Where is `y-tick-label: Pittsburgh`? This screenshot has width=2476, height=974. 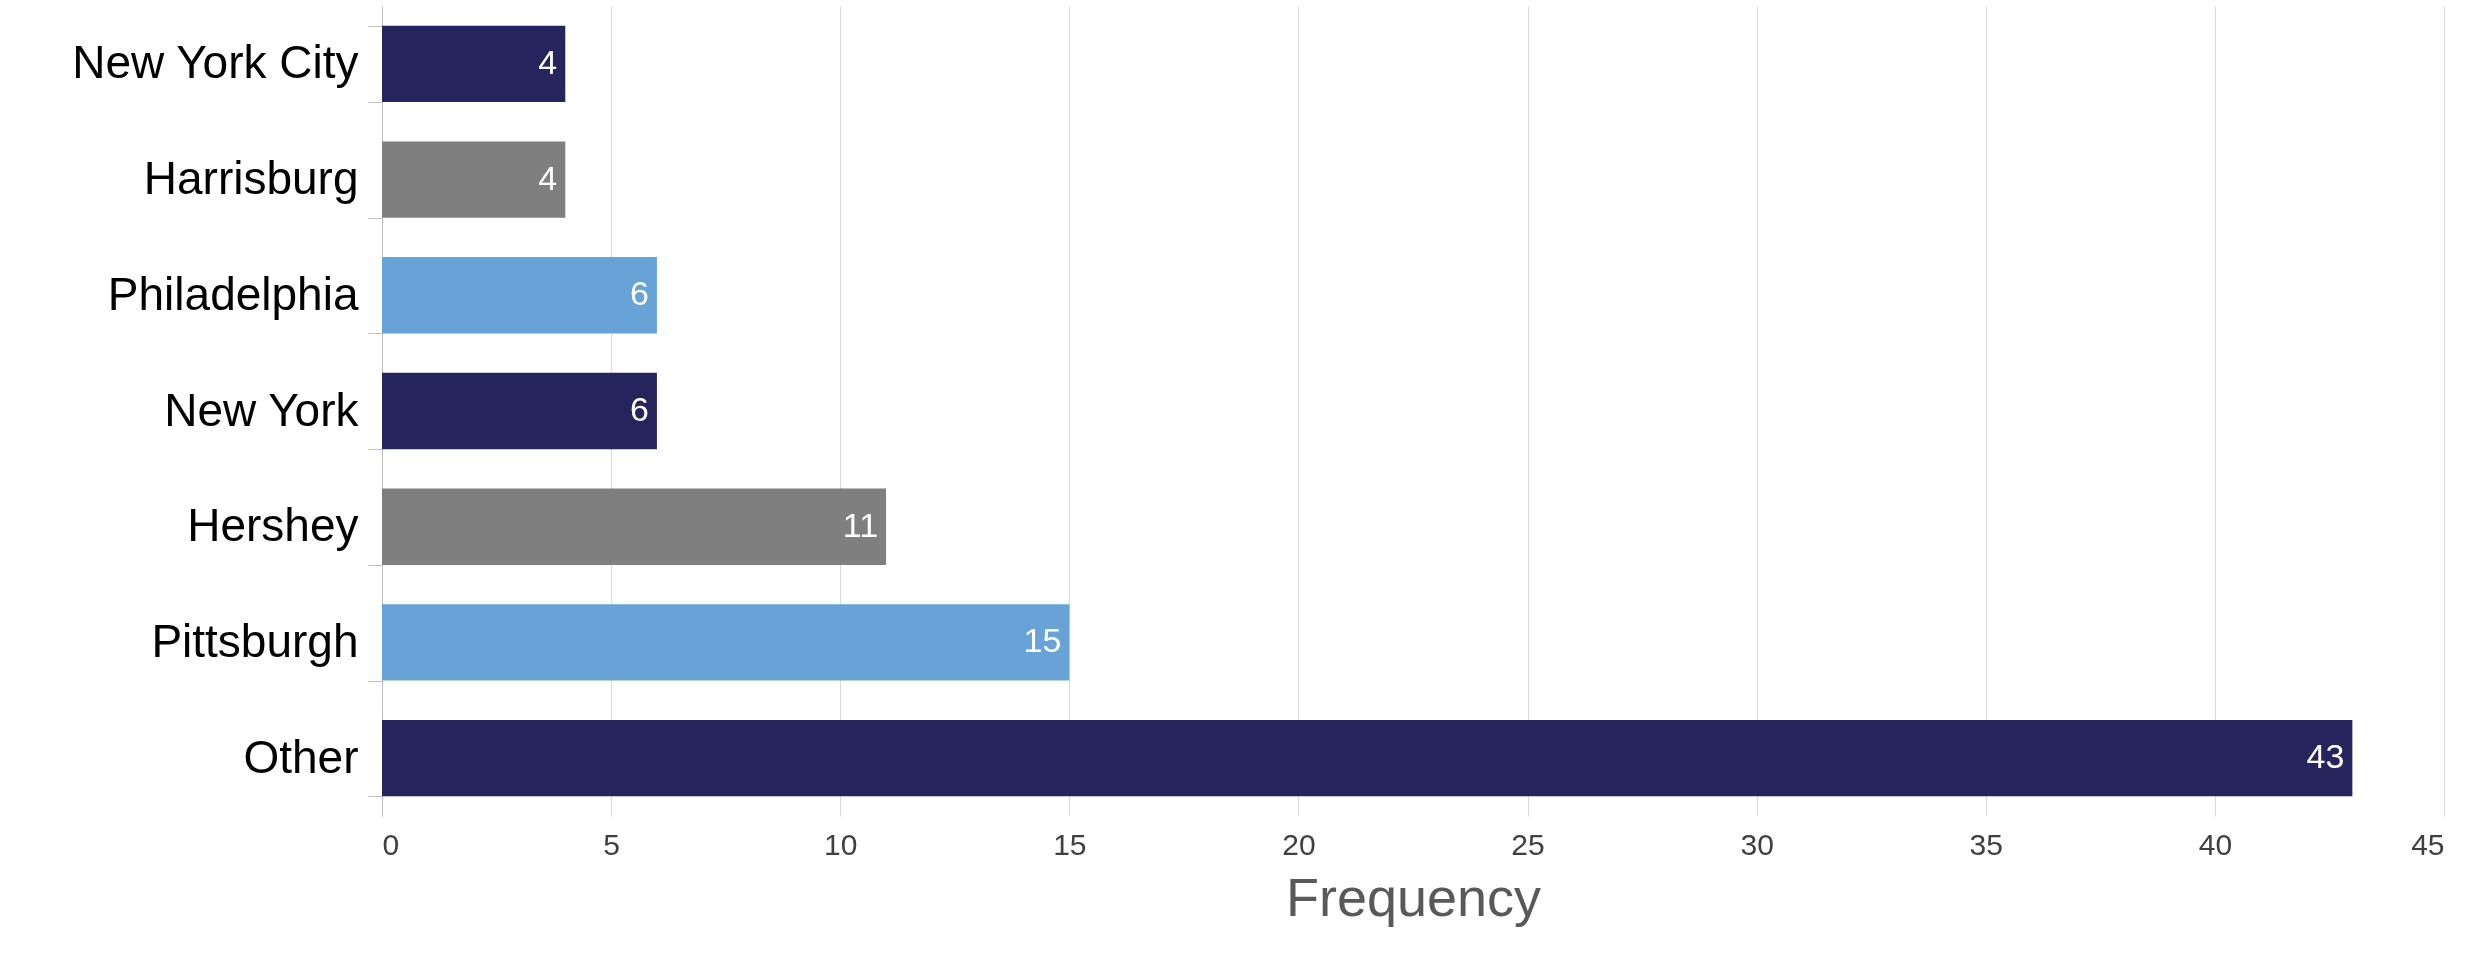
y-tick-label: Pittsburgh is located at coordinates (255, 640).